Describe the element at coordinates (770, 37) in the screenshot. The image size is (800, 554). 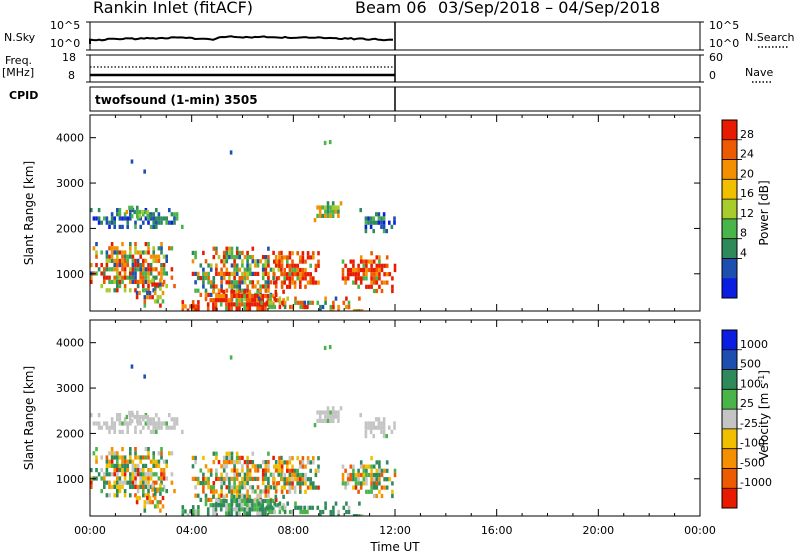
I see `nsearch-label: N.Search` at that location.